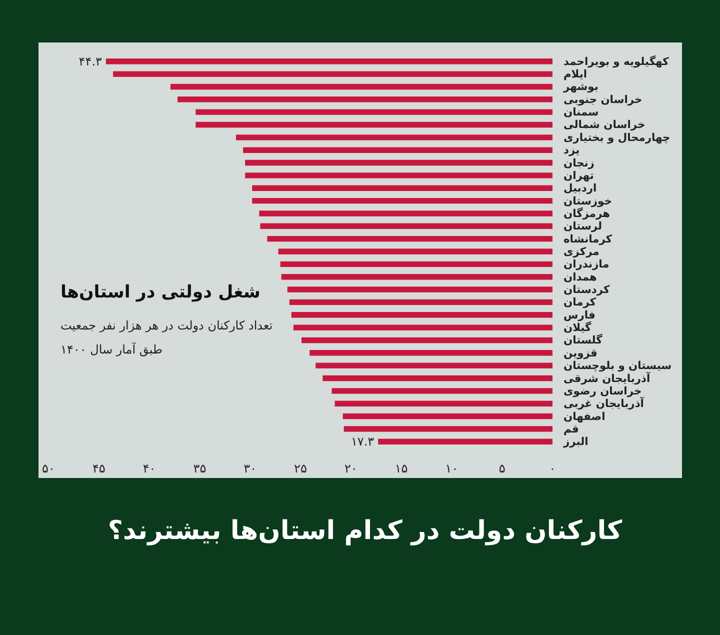  What do you see at coordinates (579, 175) in the screenshot?
I see `y-tick-label: تهران` at bounding box center [579, 175].